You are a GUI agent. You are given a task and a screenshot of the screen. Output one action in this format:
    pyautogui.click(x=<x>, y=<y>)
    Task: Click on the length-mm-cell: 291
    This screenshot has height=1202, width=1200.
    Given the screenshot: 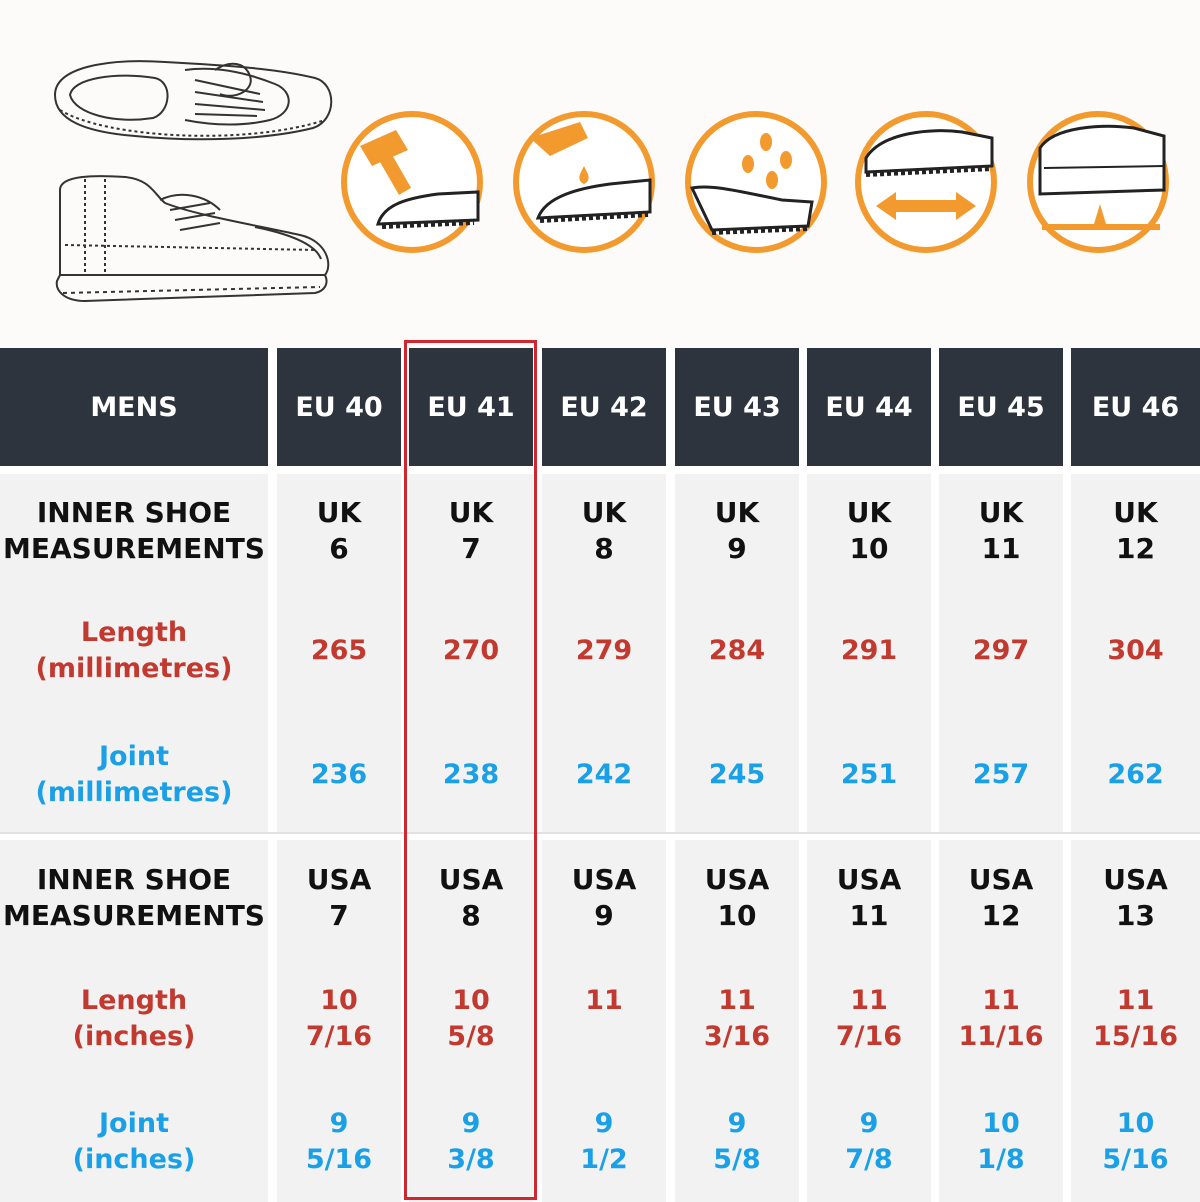 What is the action you would take?
    pyautogui.click(x=869, y=650)
    